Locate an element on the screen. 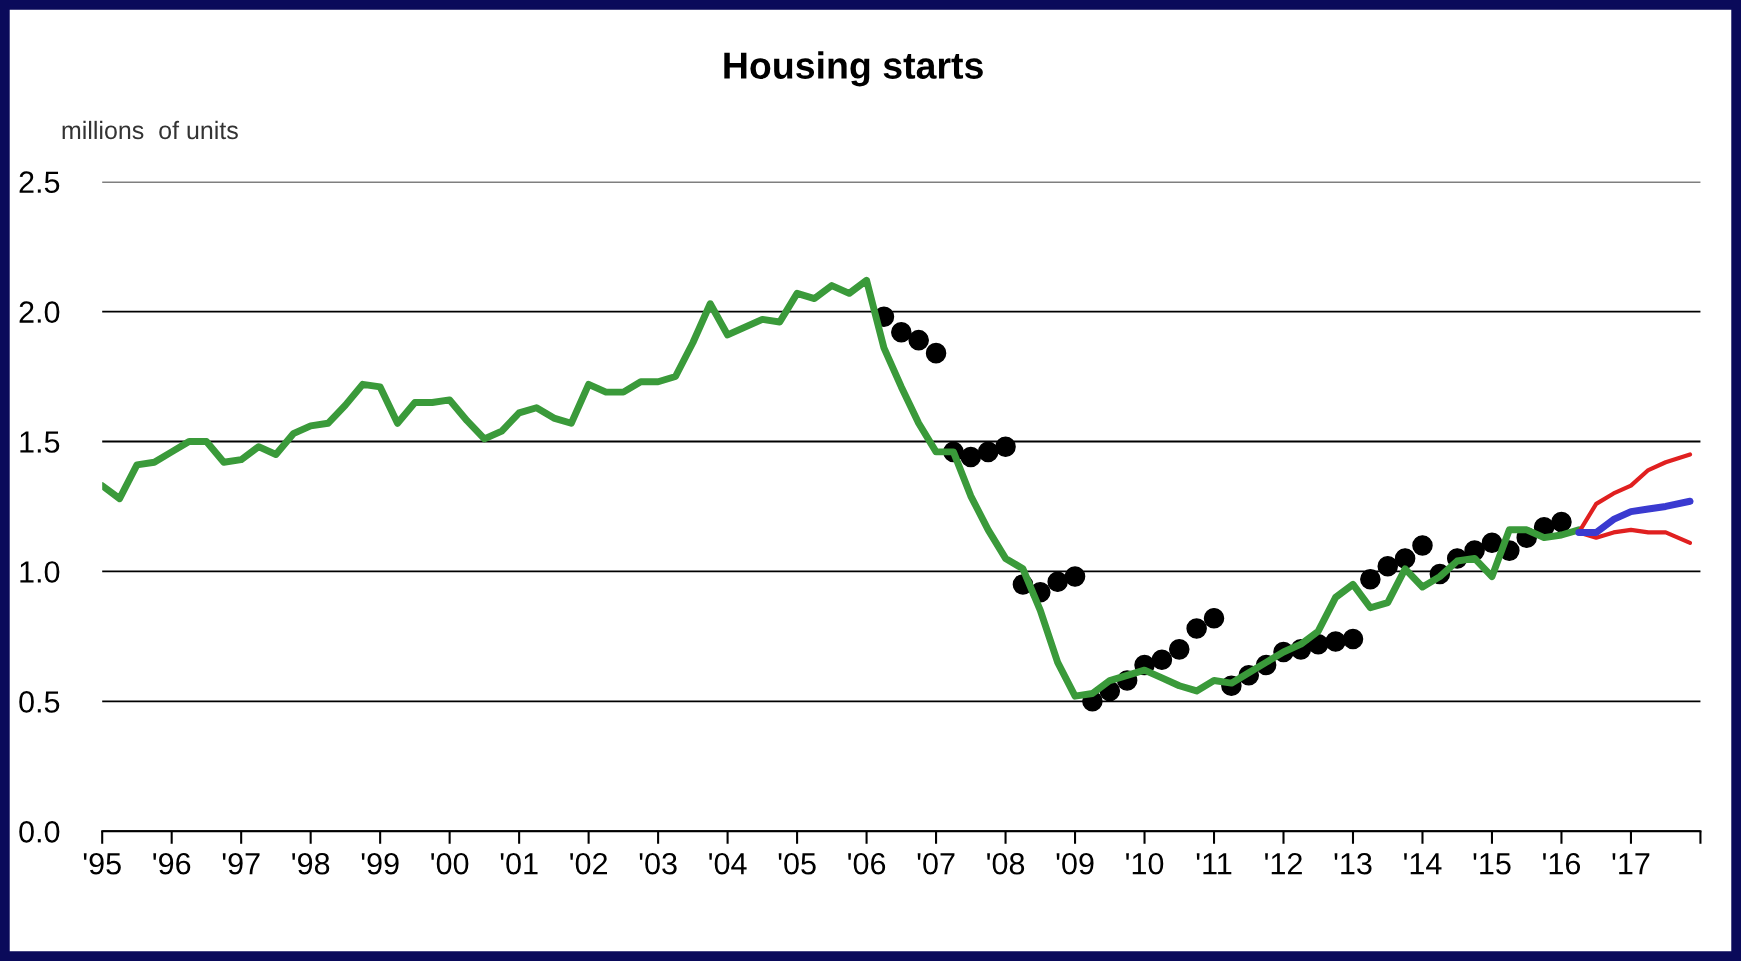 Image resolution: width=1741 pixels, height=961 pixels. y-tick-label: 1.0 is located at coordinates (40, 572).